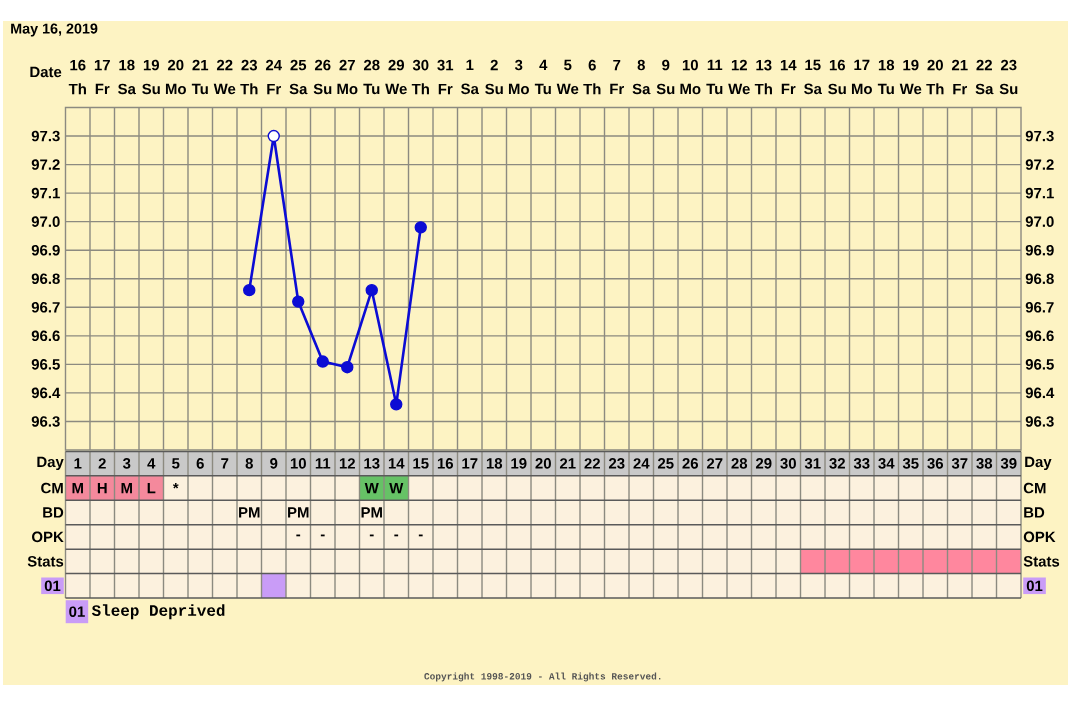 The image size is (1080, 706). I want to click on text: Sleep Deprived, so click(158, 612).